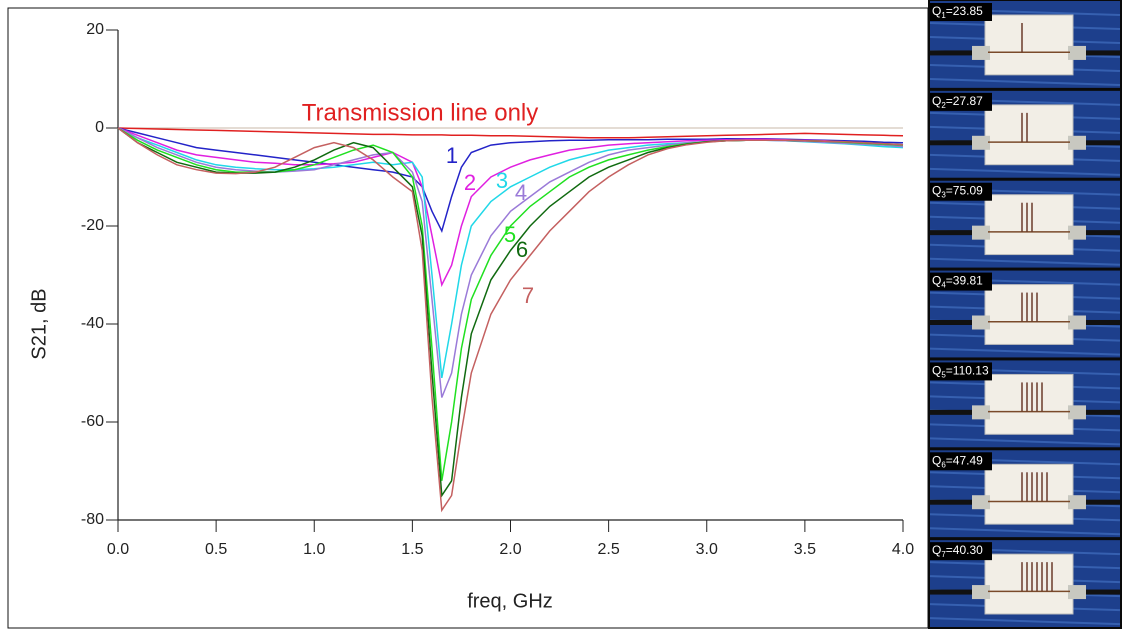  Describe the element at coordinates (943, 105) in the screenshot. I see `q-label-part: 2` at that location.